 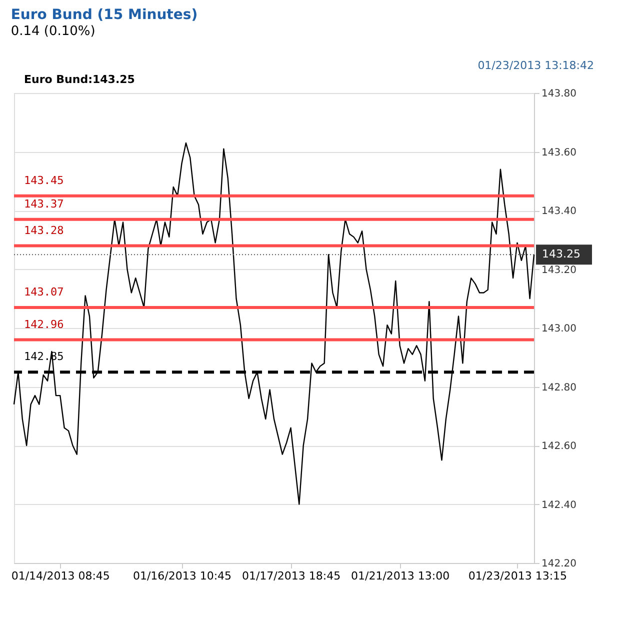 What do you see at coordinates (559, 152) in the screenshot?
I see `y-tick-label: 143.60` at bounding box center [559, 152].